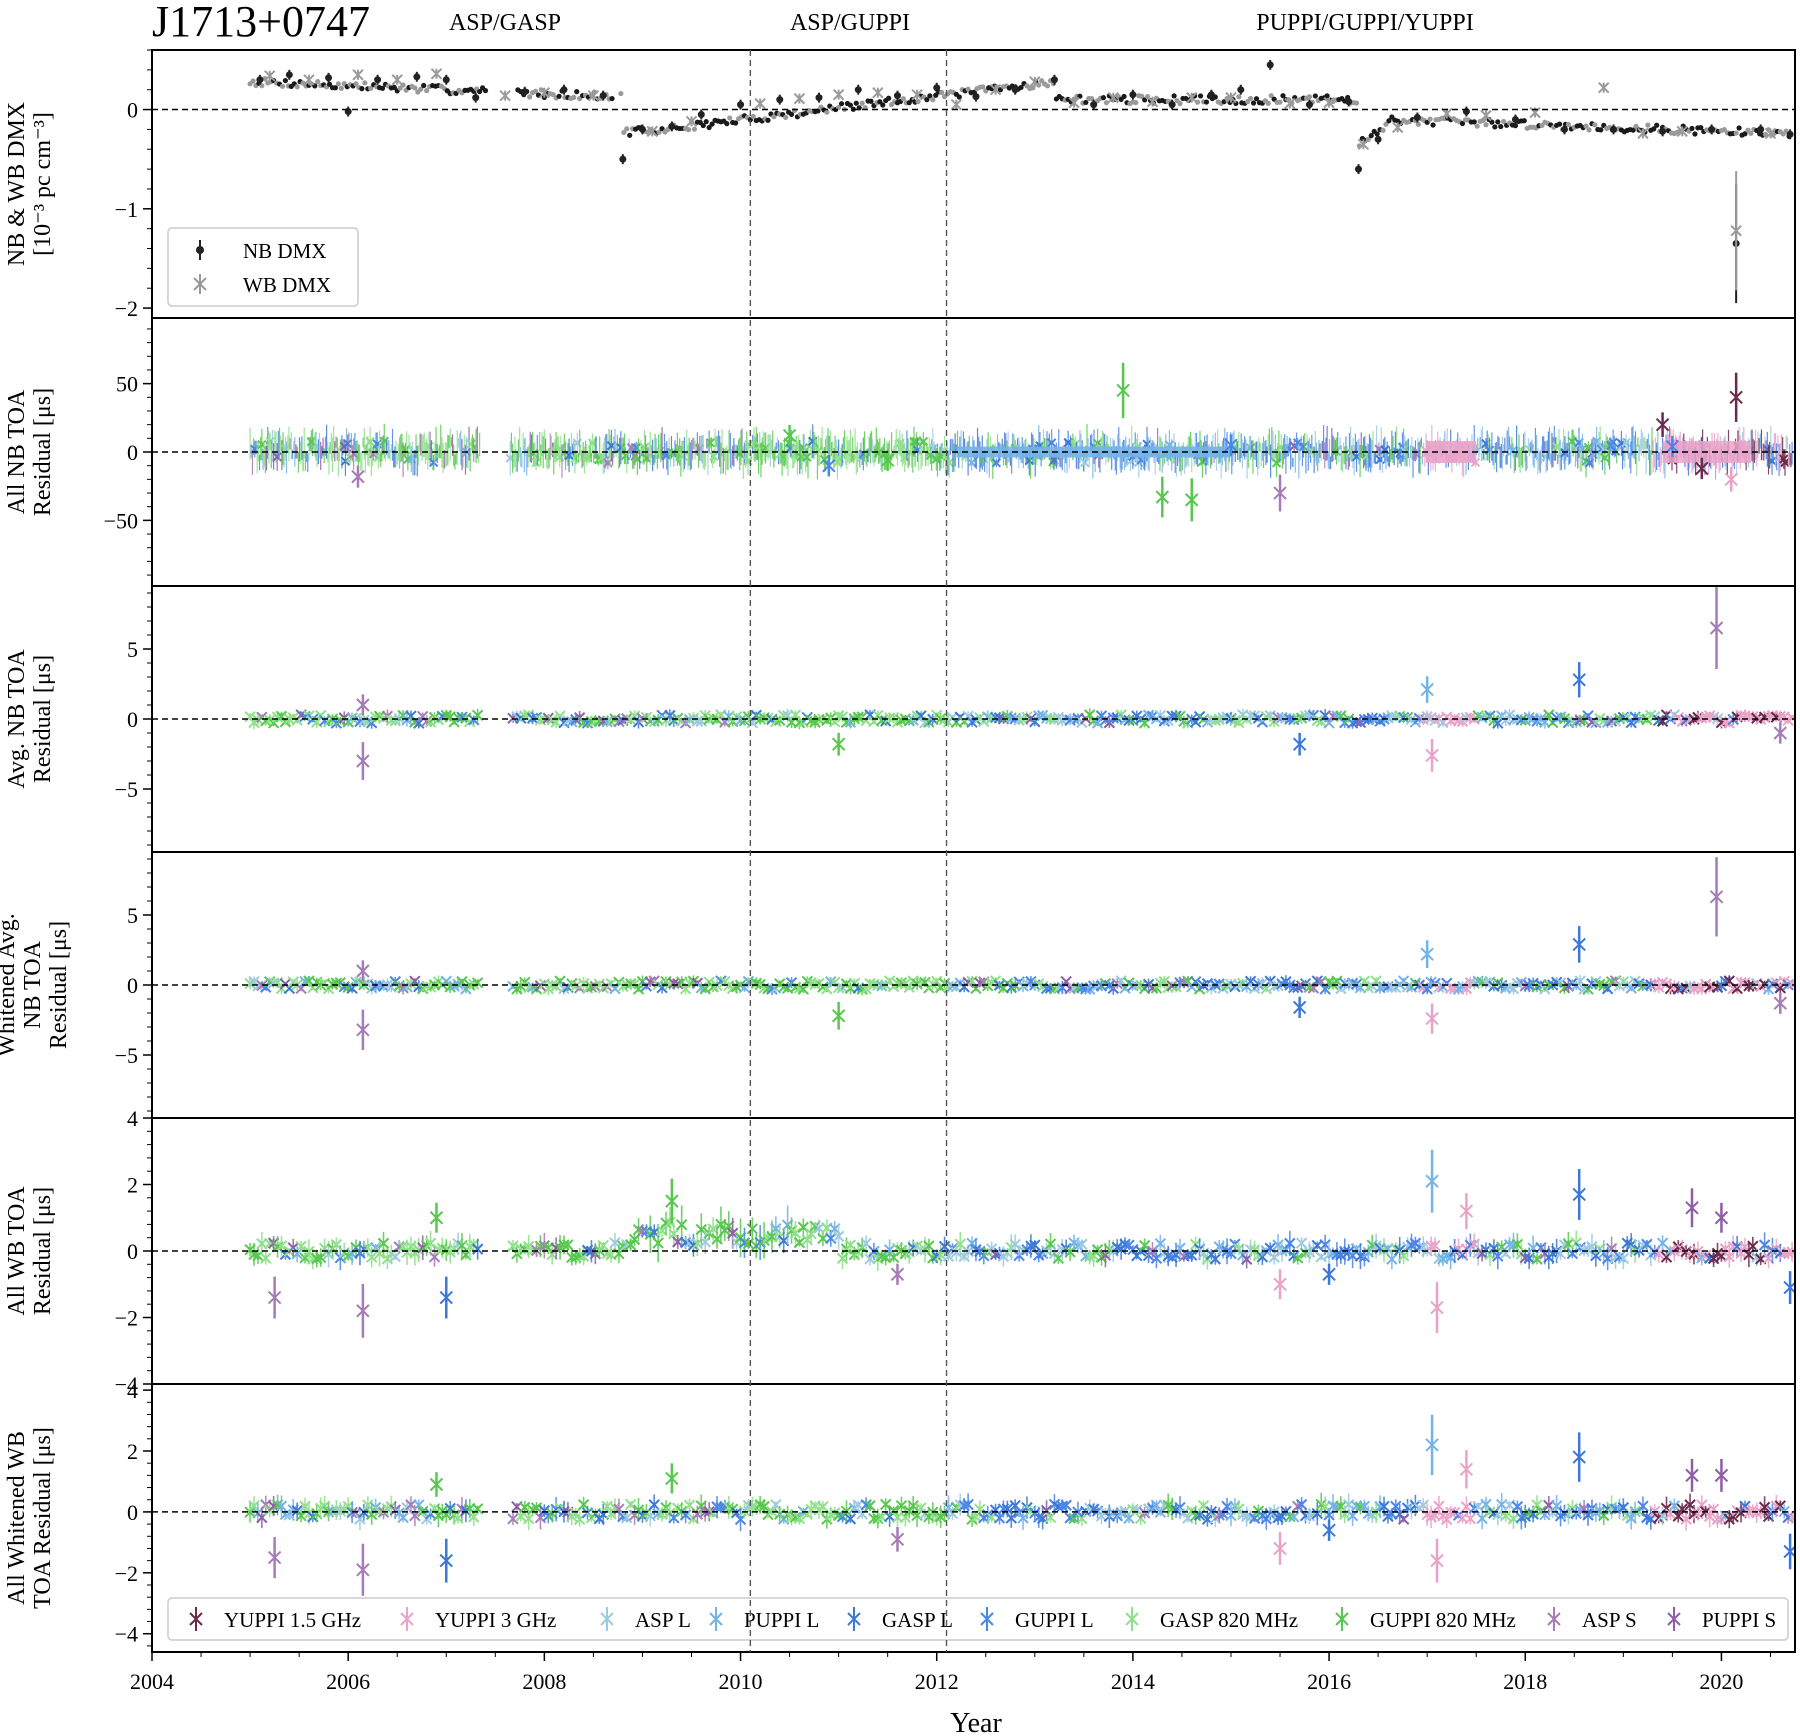 Image resolution: width=1800 pixels, height=1736 pixels. Describe the element at coordinates (10, 985) in the screenshot. I see `y-axis-label: Whitened Avg.` at that location.